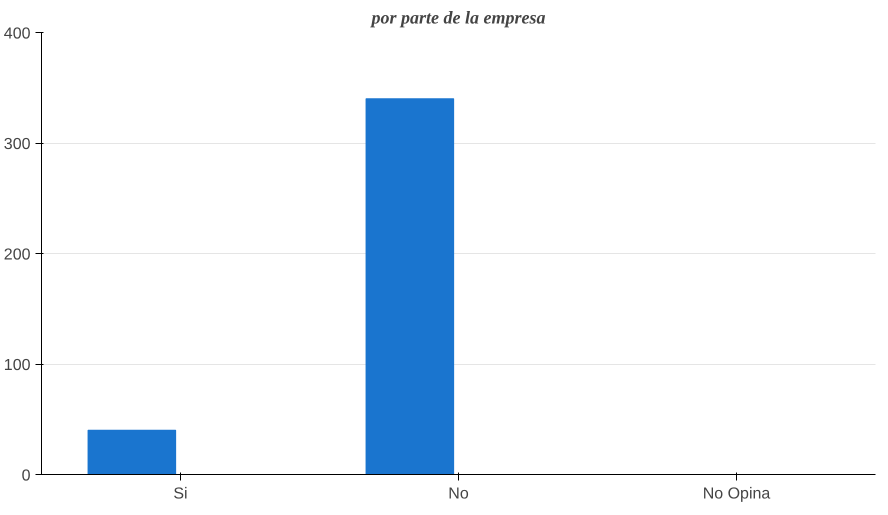 The image size is (888, 515). What do you see at coordinates (17, 144) in the screenshot?
I see `y-tick-label: 300` at bounding box center [17, 144].